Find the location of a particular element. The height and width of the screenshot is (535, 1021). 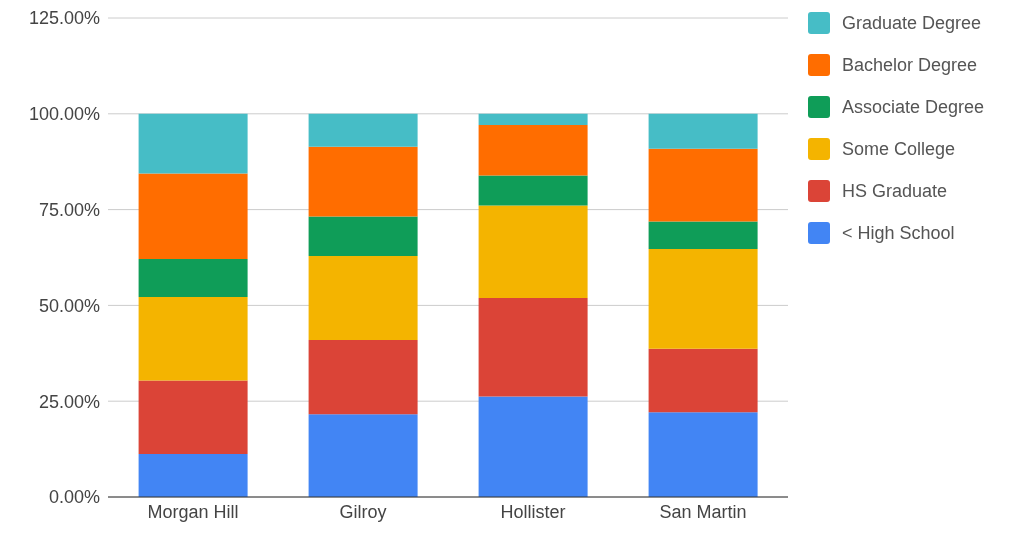

legend-label: Bachelor Degree is located at coordinates (910, 65).